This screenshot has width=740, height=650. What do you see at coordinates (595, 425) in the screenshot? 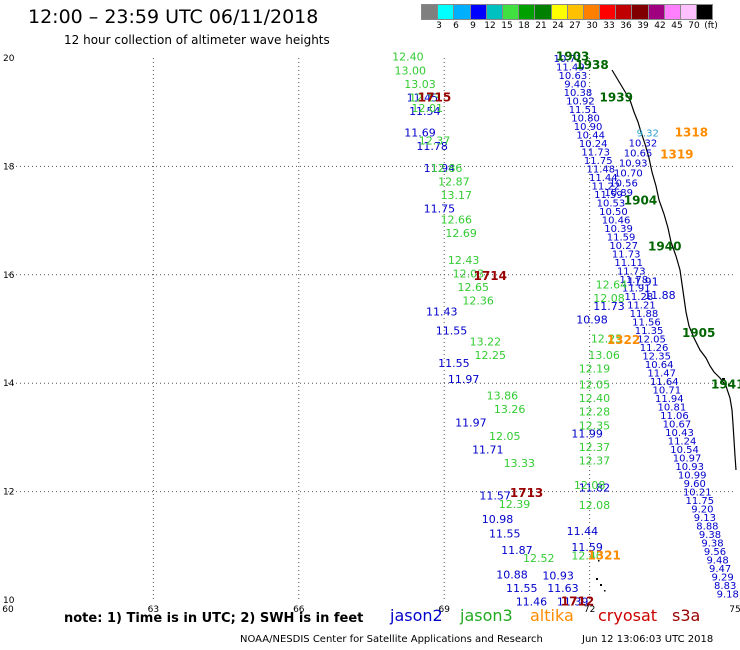
I see `jason3-point-label: 12.35` at bounding box center [595, 425].